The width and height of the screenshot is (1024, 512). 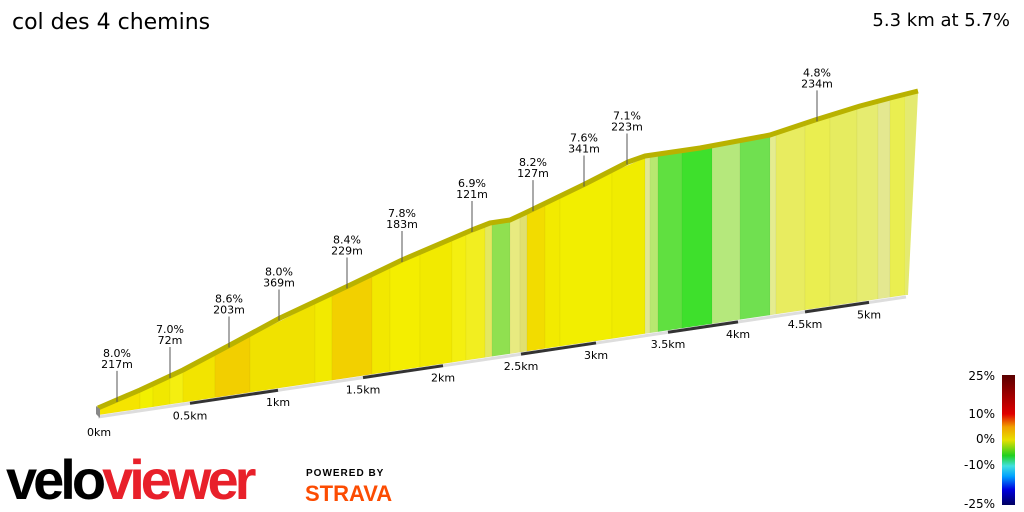 What do you see at coordinates (363, 390) in the screenshot?
I see `x-tick-label: 1.5km` at bounding box center [363, 390].